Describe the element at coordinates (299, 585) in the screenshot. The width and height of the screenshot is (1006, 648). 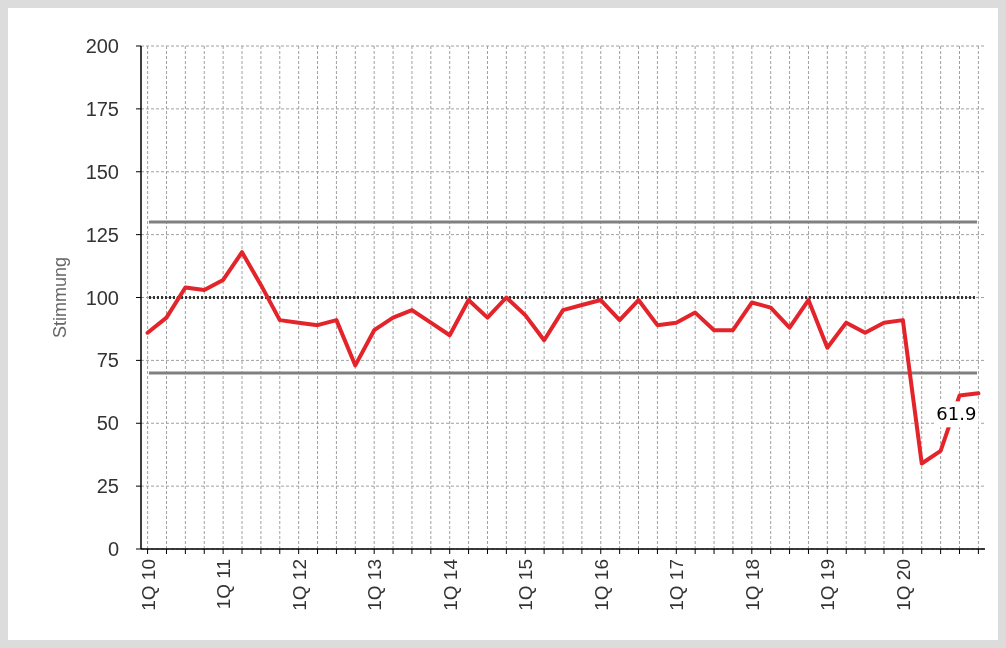
I see `x-tick-label: 1Q 12` at that location.